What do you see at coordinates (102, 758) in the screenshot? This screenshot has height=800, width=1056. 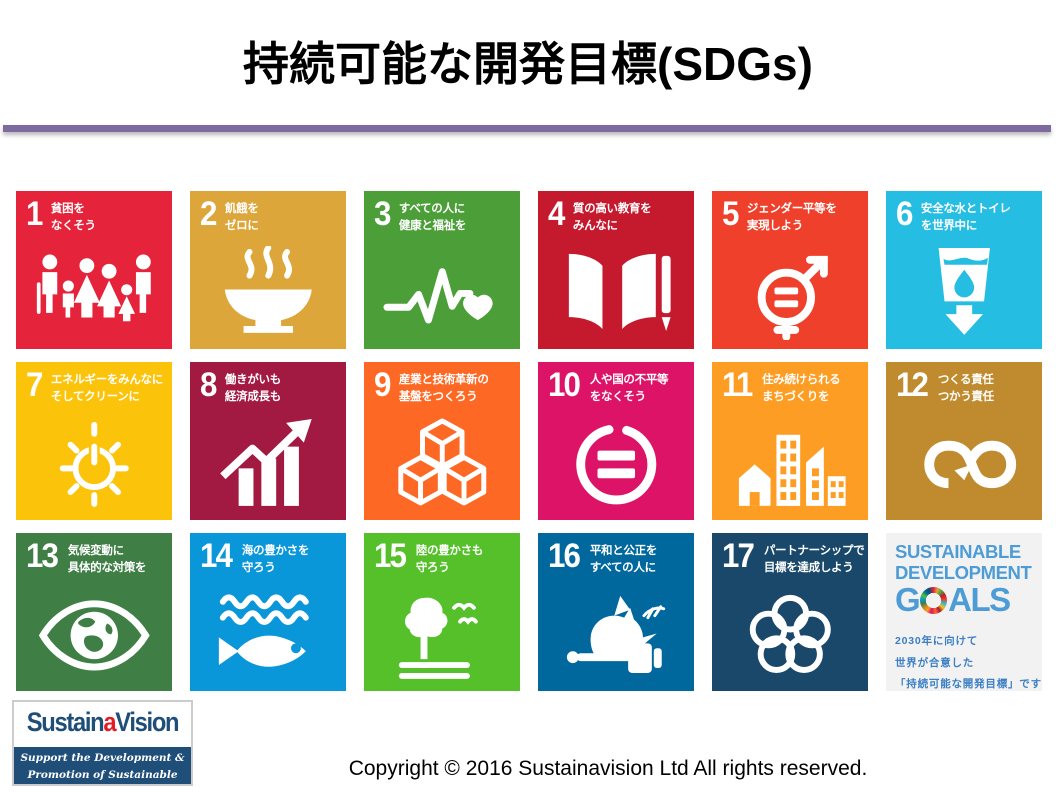 I see `tagline-line: Support the Development &` at bounding box center [102, 758].